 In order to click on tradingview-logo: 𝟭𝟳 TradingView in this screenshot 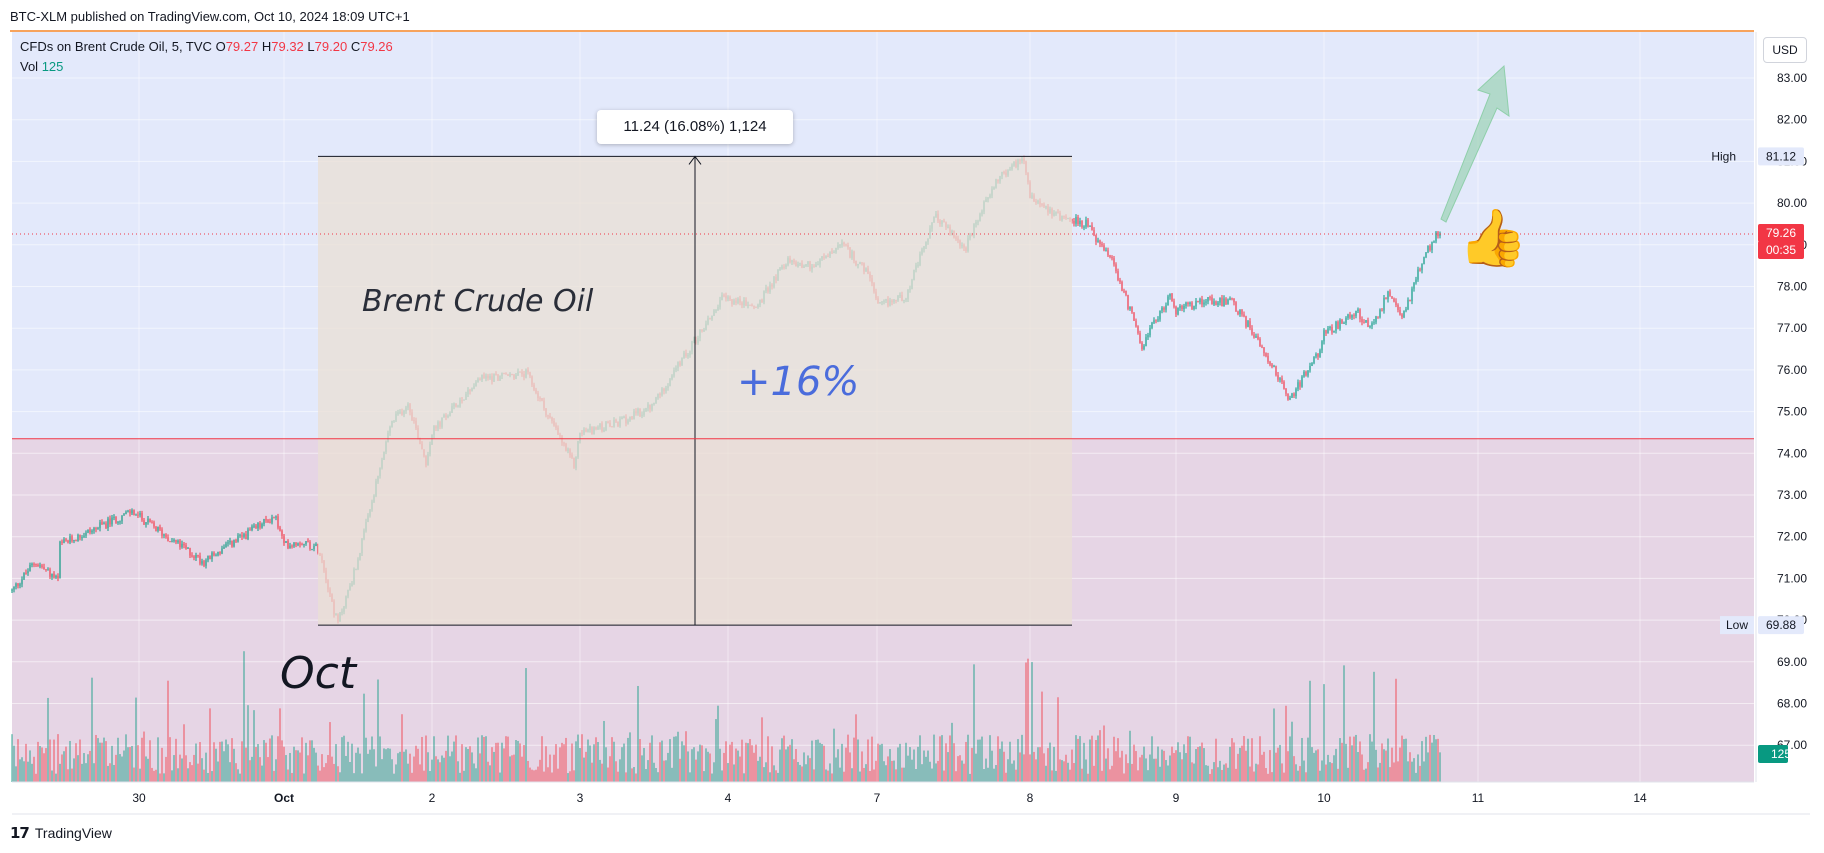, I will do `click(61, 833)`.